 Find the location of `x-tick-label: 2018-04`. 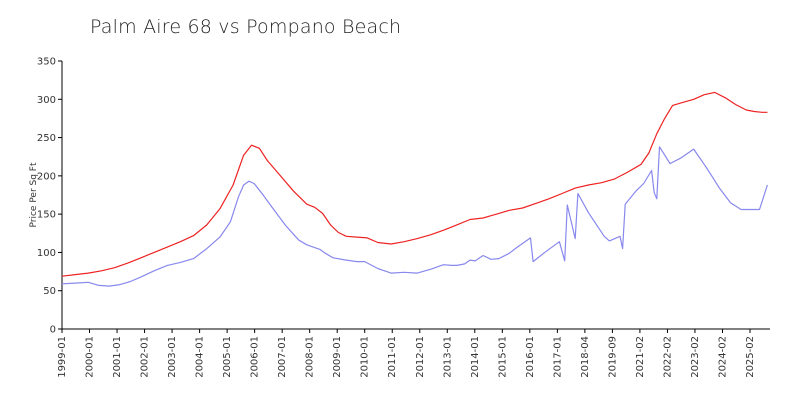

x-tick-label: 2018-04 is located at coordinates (585, 357).